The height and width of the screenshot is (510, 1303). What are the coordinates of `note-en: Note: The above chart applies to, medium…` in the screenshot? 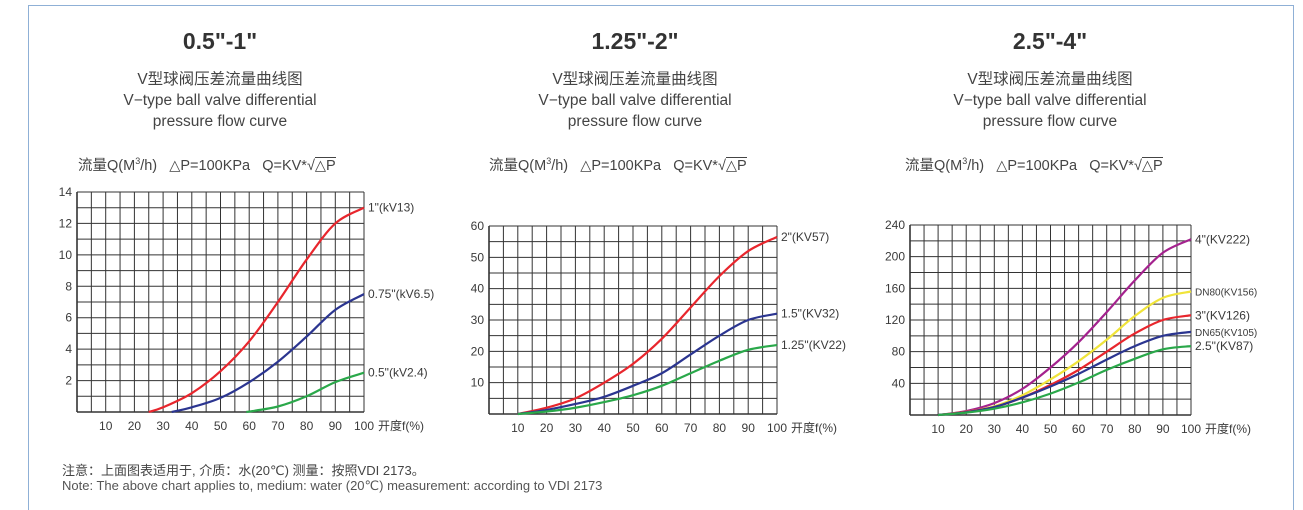 It's located at (332, 485).